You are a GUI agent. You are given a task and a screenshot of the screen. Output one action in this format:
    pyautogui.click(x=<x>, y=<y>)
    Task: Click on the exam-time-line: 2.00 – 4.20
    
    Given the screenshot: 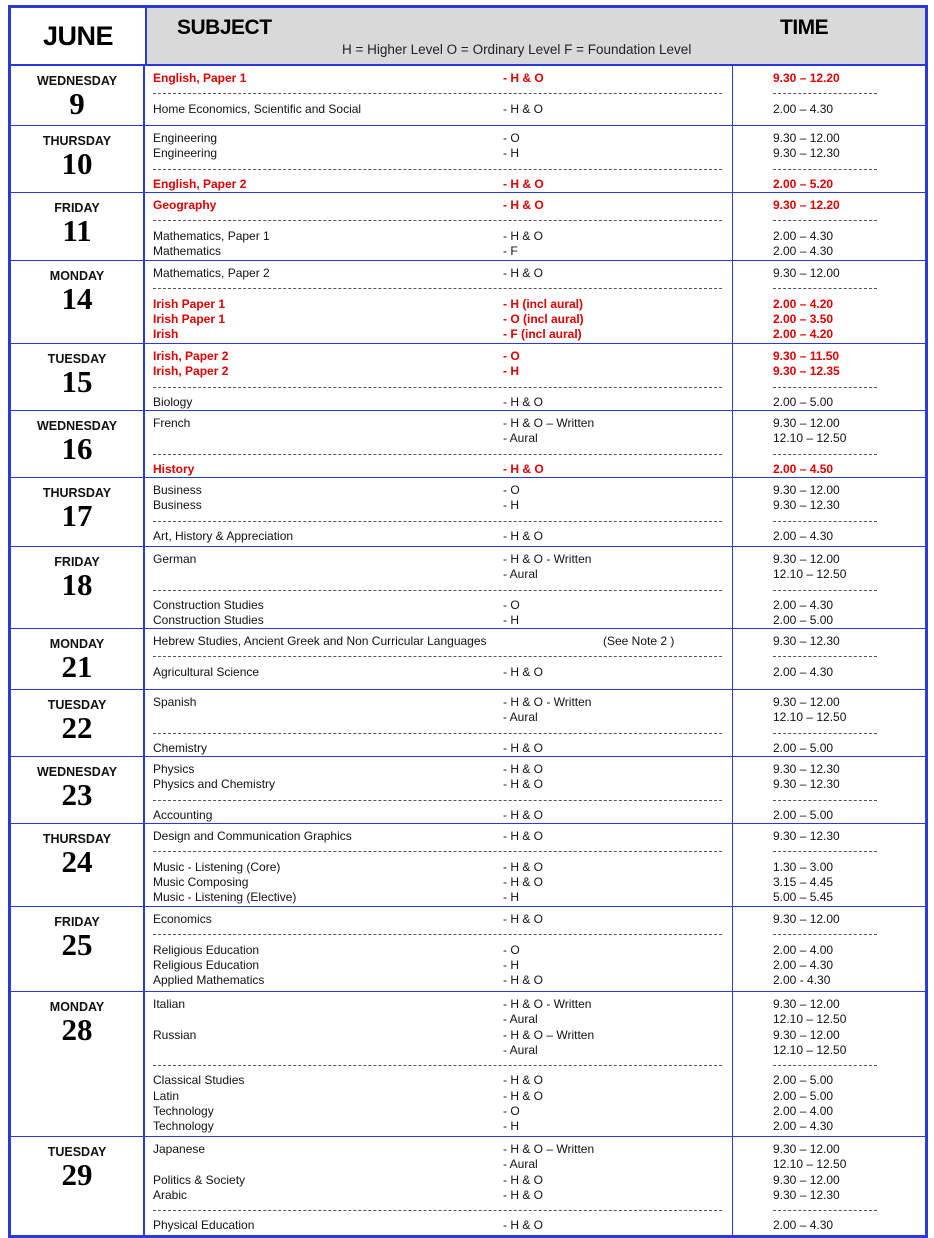 What is the action you would take?
    pyautogui.click(x=829, y=304)
    